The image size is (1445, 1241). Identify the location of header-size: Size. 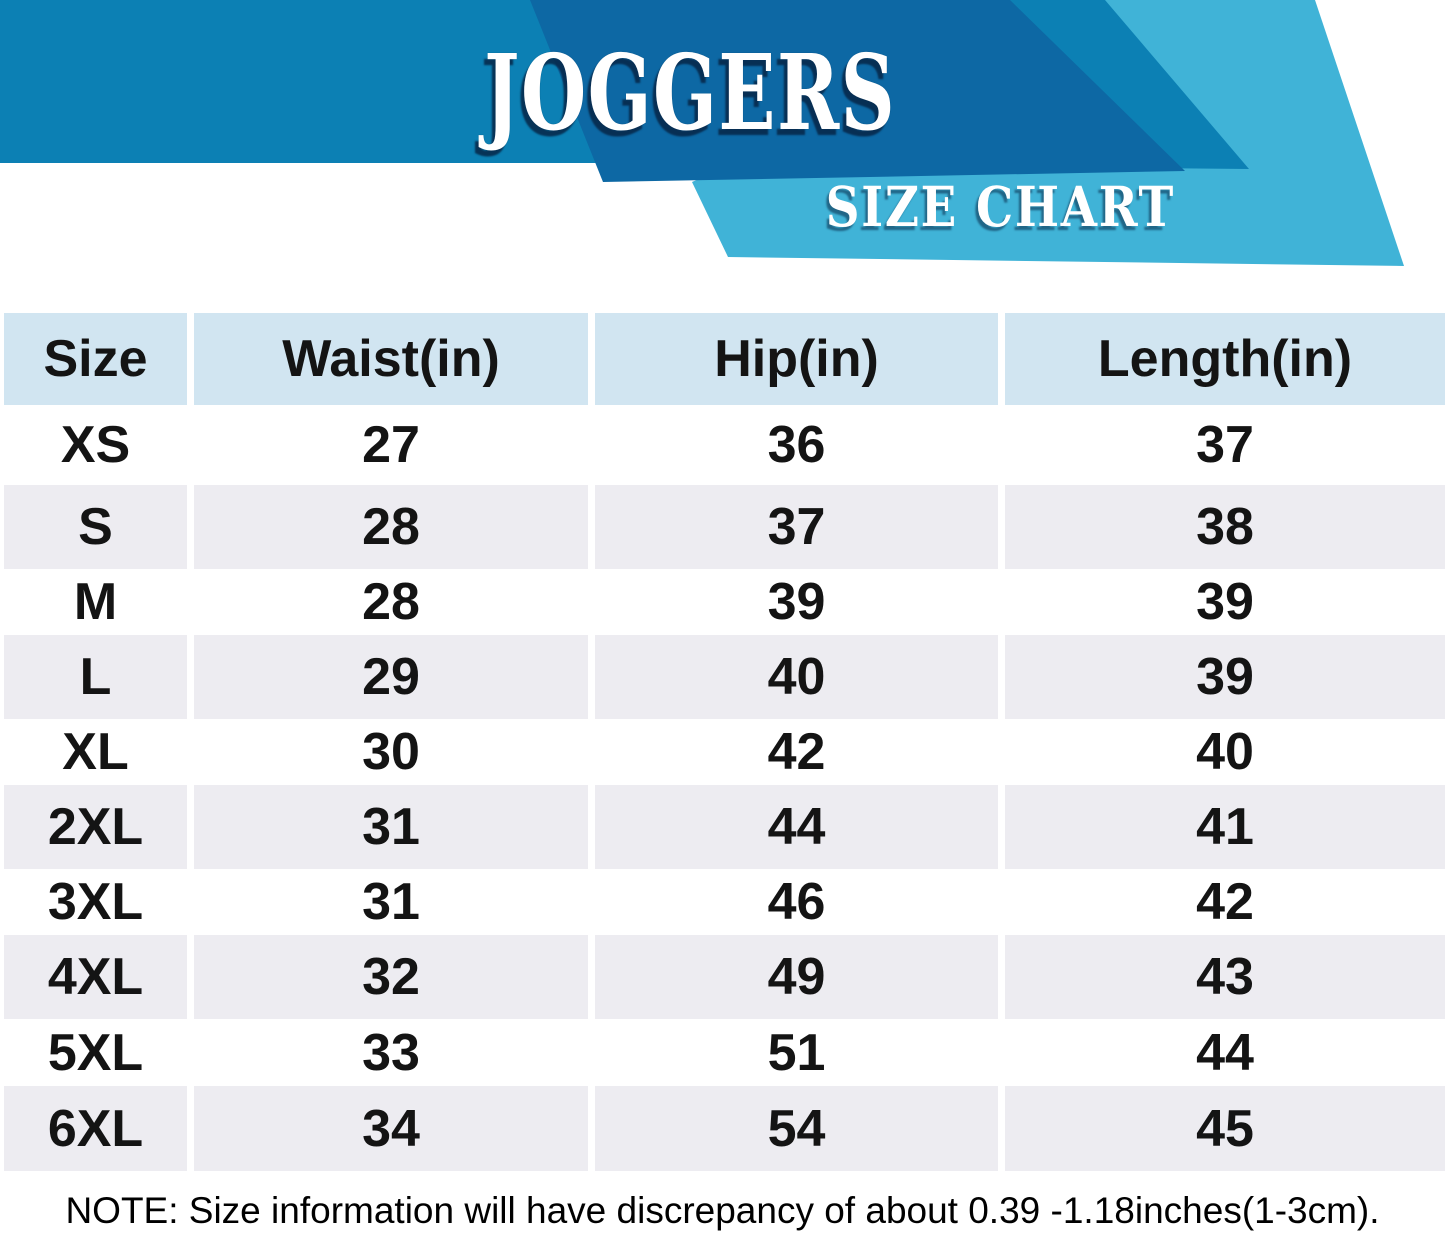
(95, 359).